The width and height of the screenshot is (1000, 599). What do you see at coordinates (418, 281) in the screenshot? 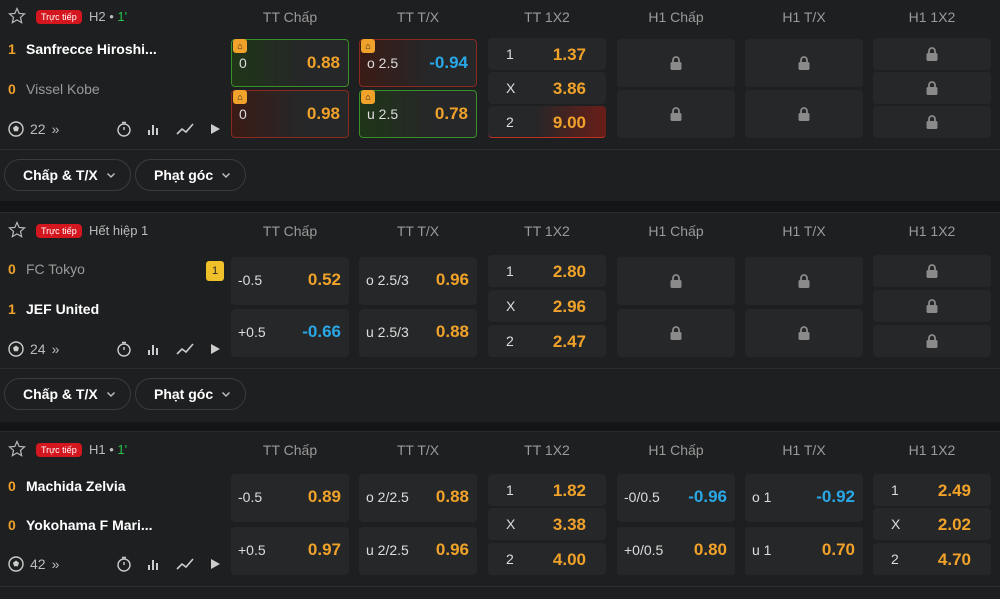
I see `odds-cell: o 2.5/3 0.96` at bounding box center [418, 281].